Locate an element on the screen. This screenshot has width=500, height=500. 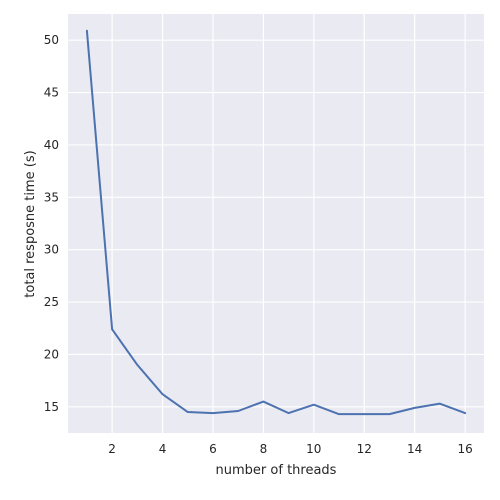
x-tick-label: 16 is located at coordinates (464, 449).